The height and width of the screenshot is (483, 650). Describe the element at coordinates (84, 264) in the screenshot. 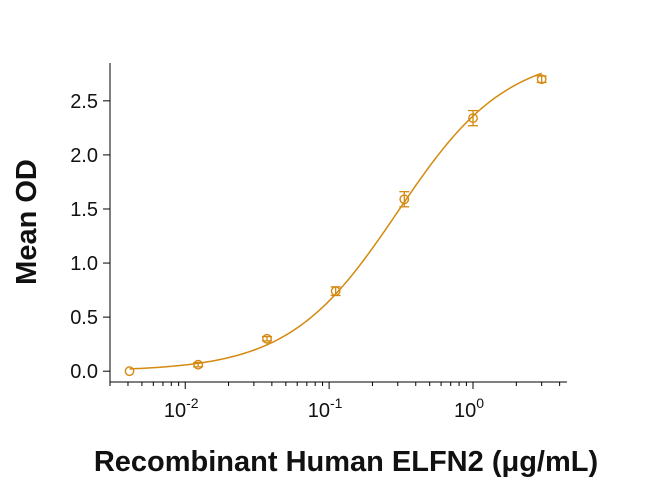

I see `y-tick-label: 1.0` at that location.